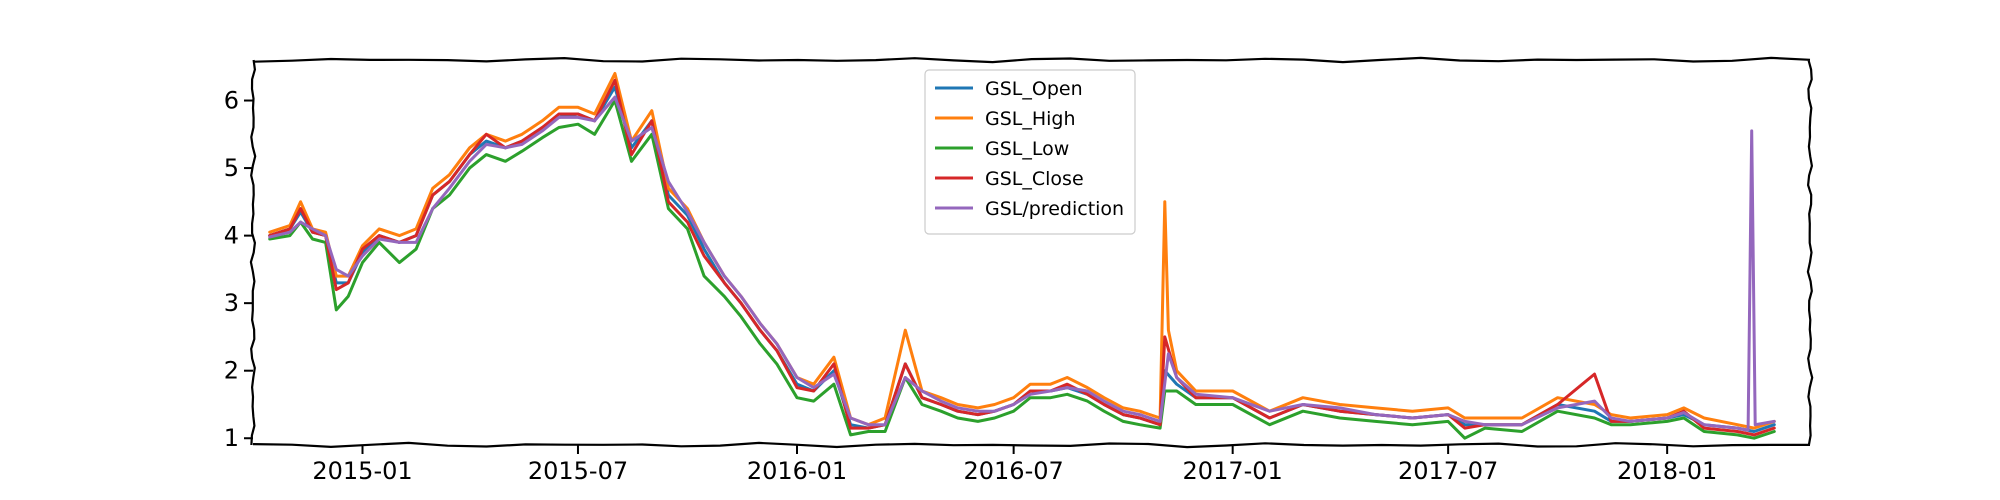  What do you see at coordinates (1034, 179) in the screenshot?
I see `legend-label-3: GSL_Close` at bounding box center [1034, 179].